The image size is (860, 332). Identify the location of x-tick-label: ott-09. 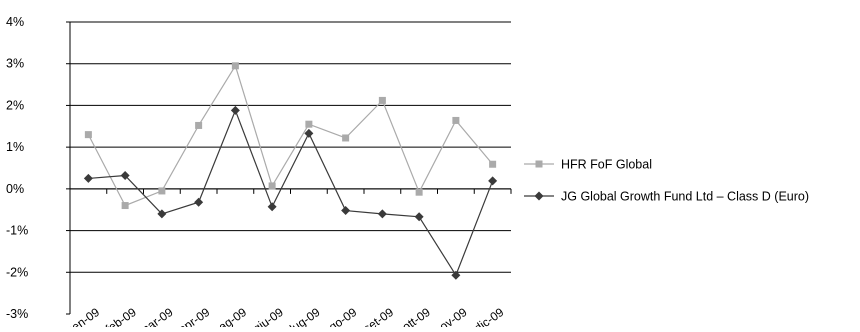
(416, 316).